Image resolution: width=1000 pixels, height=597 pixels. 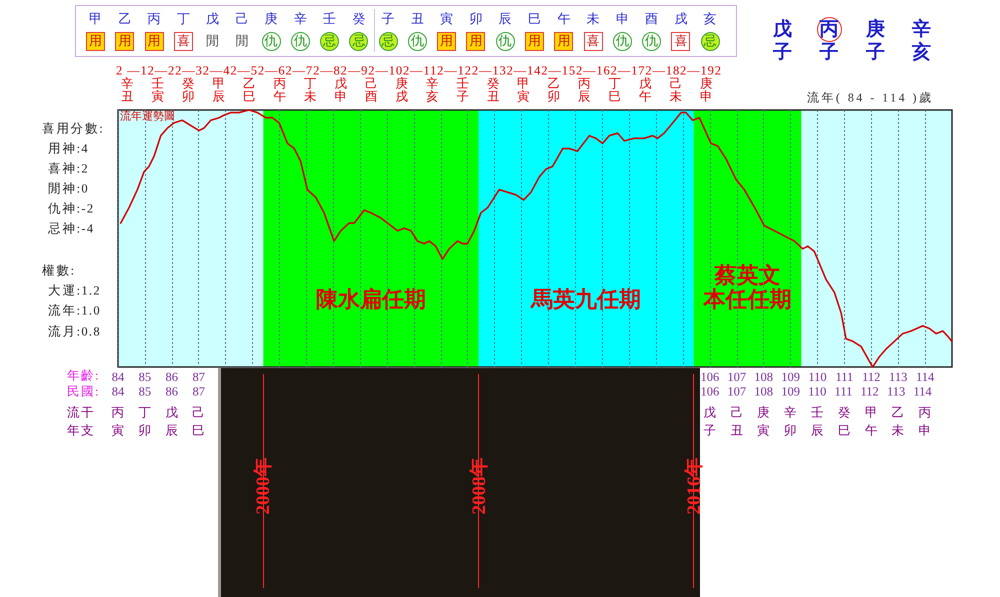 What do you see at coordinates (817, 430) in the screenshot?
I see `text: 子 丑 寅 卯 辰 巳 午 未 申` at bounding box center [817, 430].